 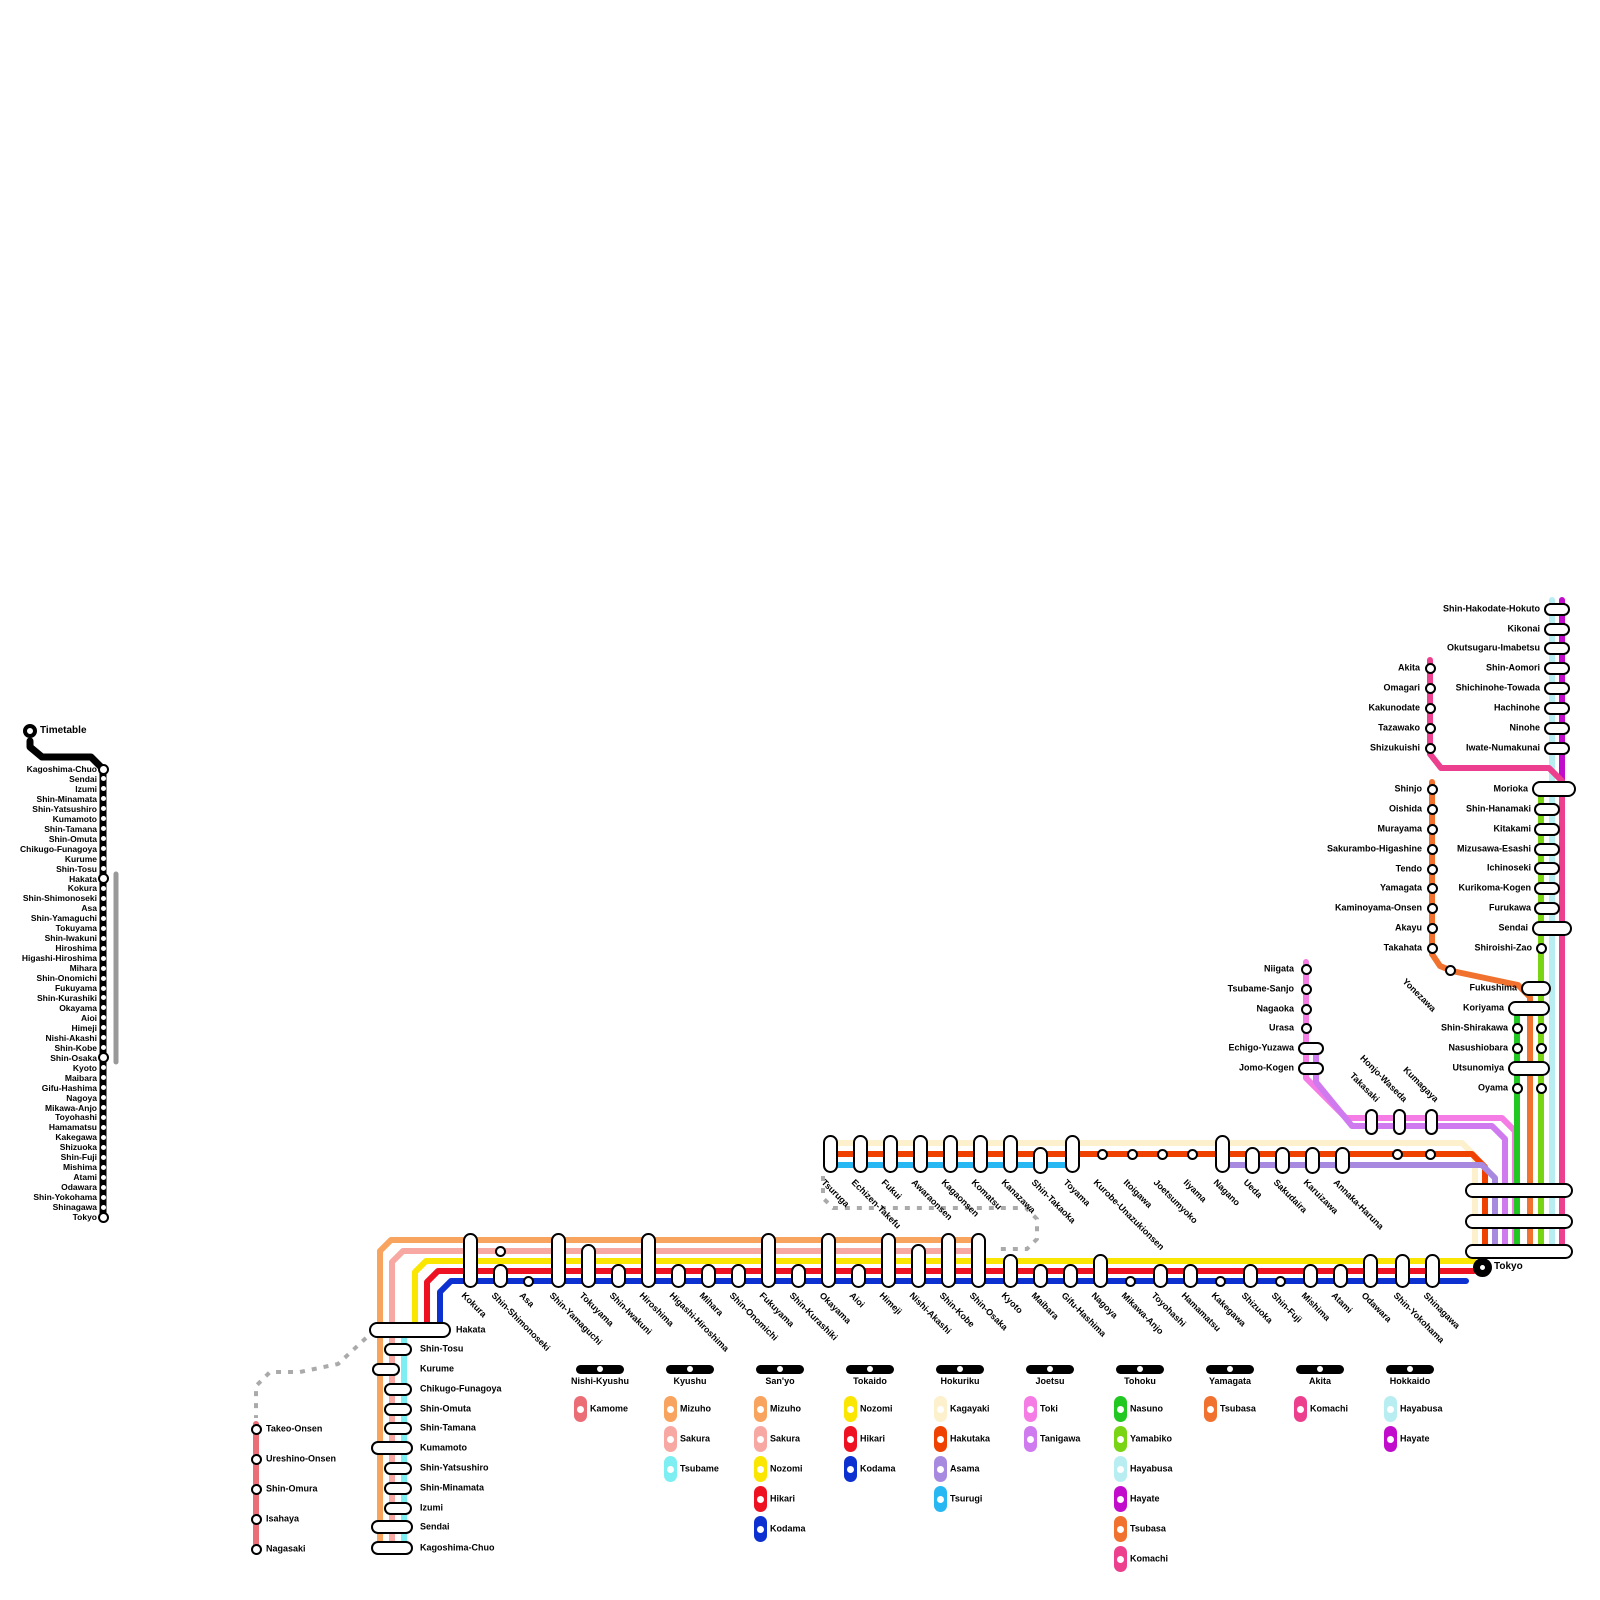 What do you see at coordinates (1497, 687) in the screenshot?
I see `station-label: Shichinohe-Towada` at bounding box center [1497, 687].